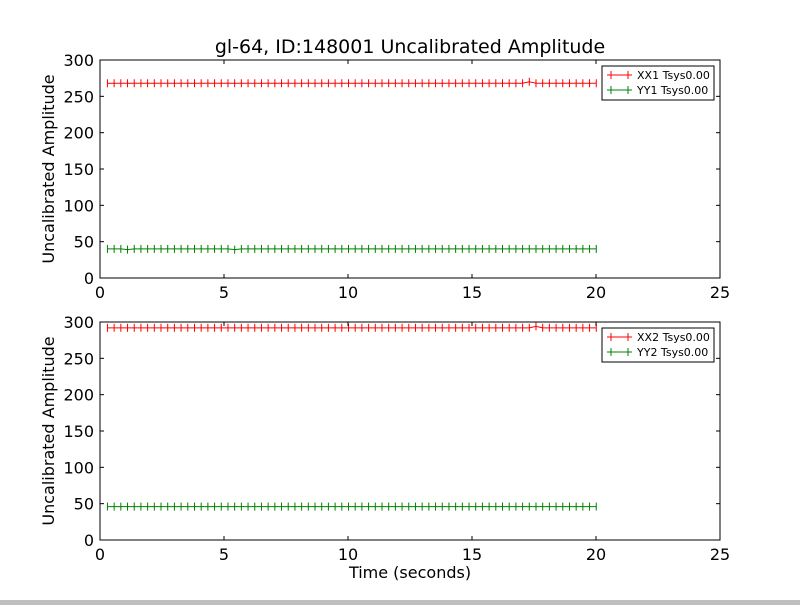 The height and width of the screenshot is (605, 800). I want to click on legend-label: YY2 Tsys0.00, so click(672, 352).